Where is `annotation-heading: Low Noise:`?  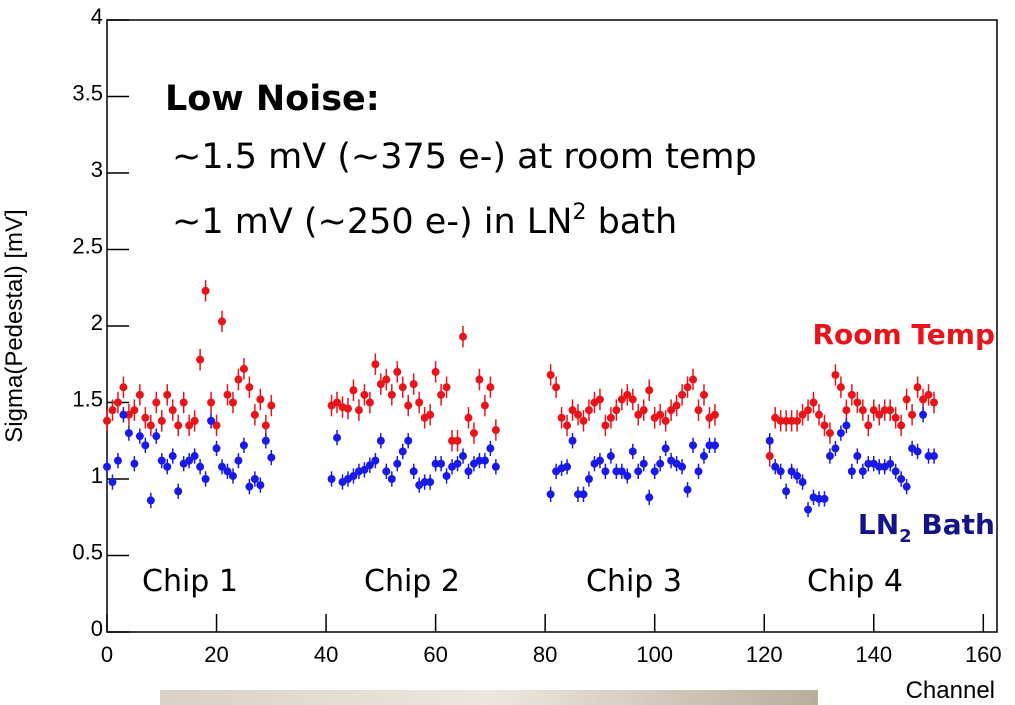 annotation-heading: Low Noise: is located at coordinates (272, 99).